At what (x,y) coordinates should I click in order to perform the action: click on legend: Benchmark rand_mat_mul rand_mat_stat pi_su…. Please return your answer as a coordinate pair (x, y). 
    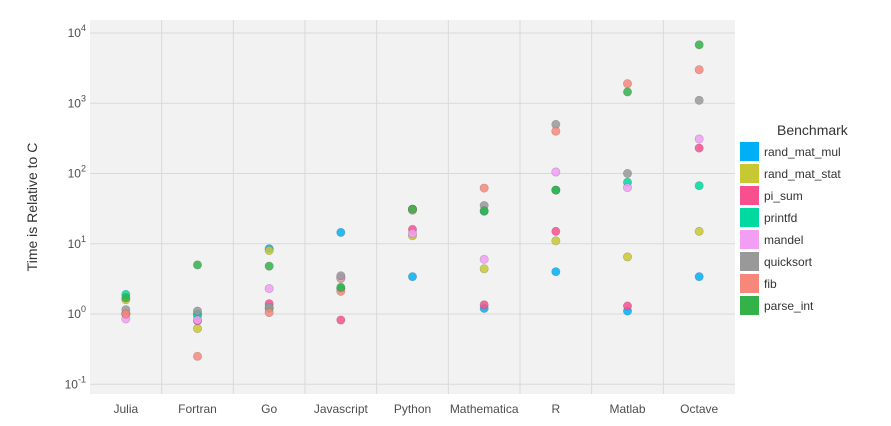
    Looking at the image, I should click on (794, 218).